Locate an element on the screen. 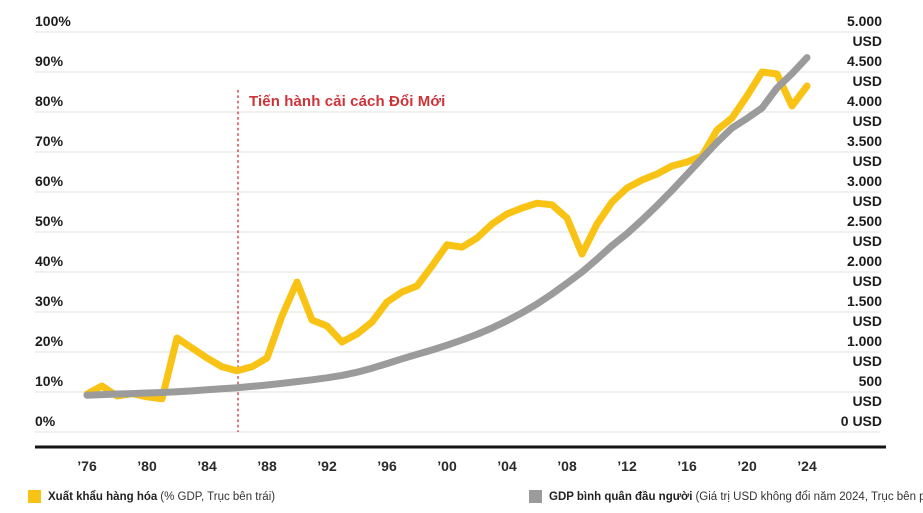 This screenshot has height=513, width=923. x-axis-tick-label: ’08 is located at coordinates (567, 466).